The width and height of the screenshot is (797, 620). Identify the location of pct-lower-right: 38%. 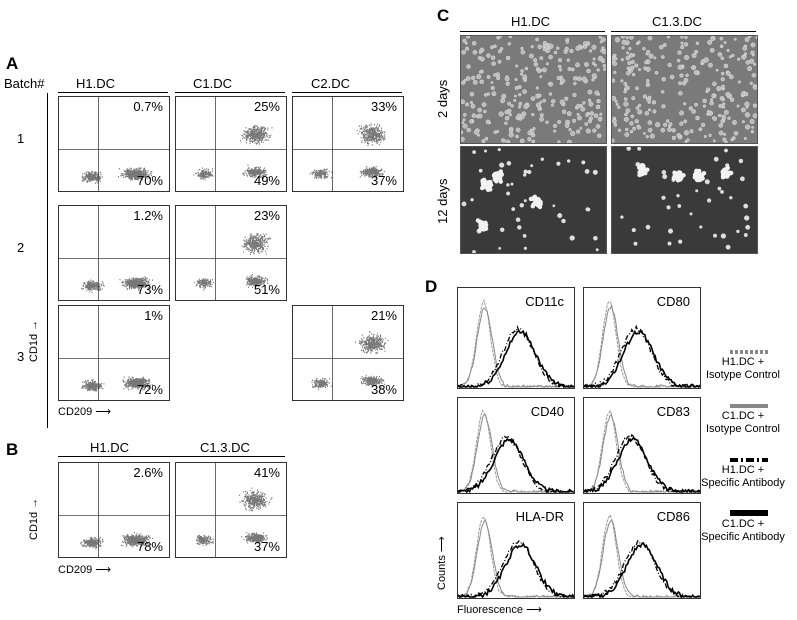
(383, 389).